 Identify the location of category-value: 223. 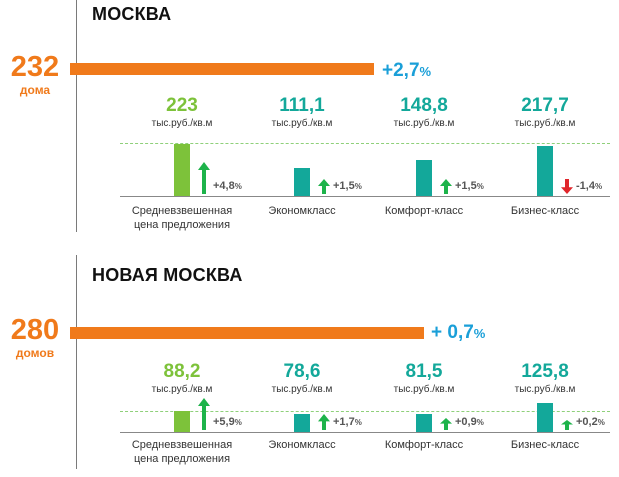
(182, 105).